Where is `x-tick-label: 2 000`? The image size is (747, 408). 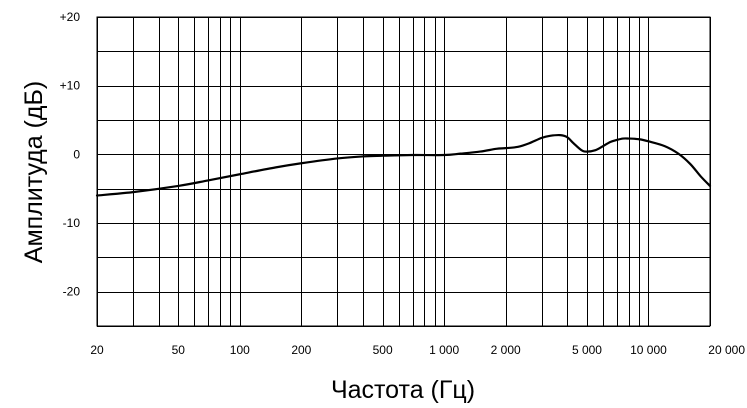
x-tick-label: 2 000 is located at coordinates (506, 350).